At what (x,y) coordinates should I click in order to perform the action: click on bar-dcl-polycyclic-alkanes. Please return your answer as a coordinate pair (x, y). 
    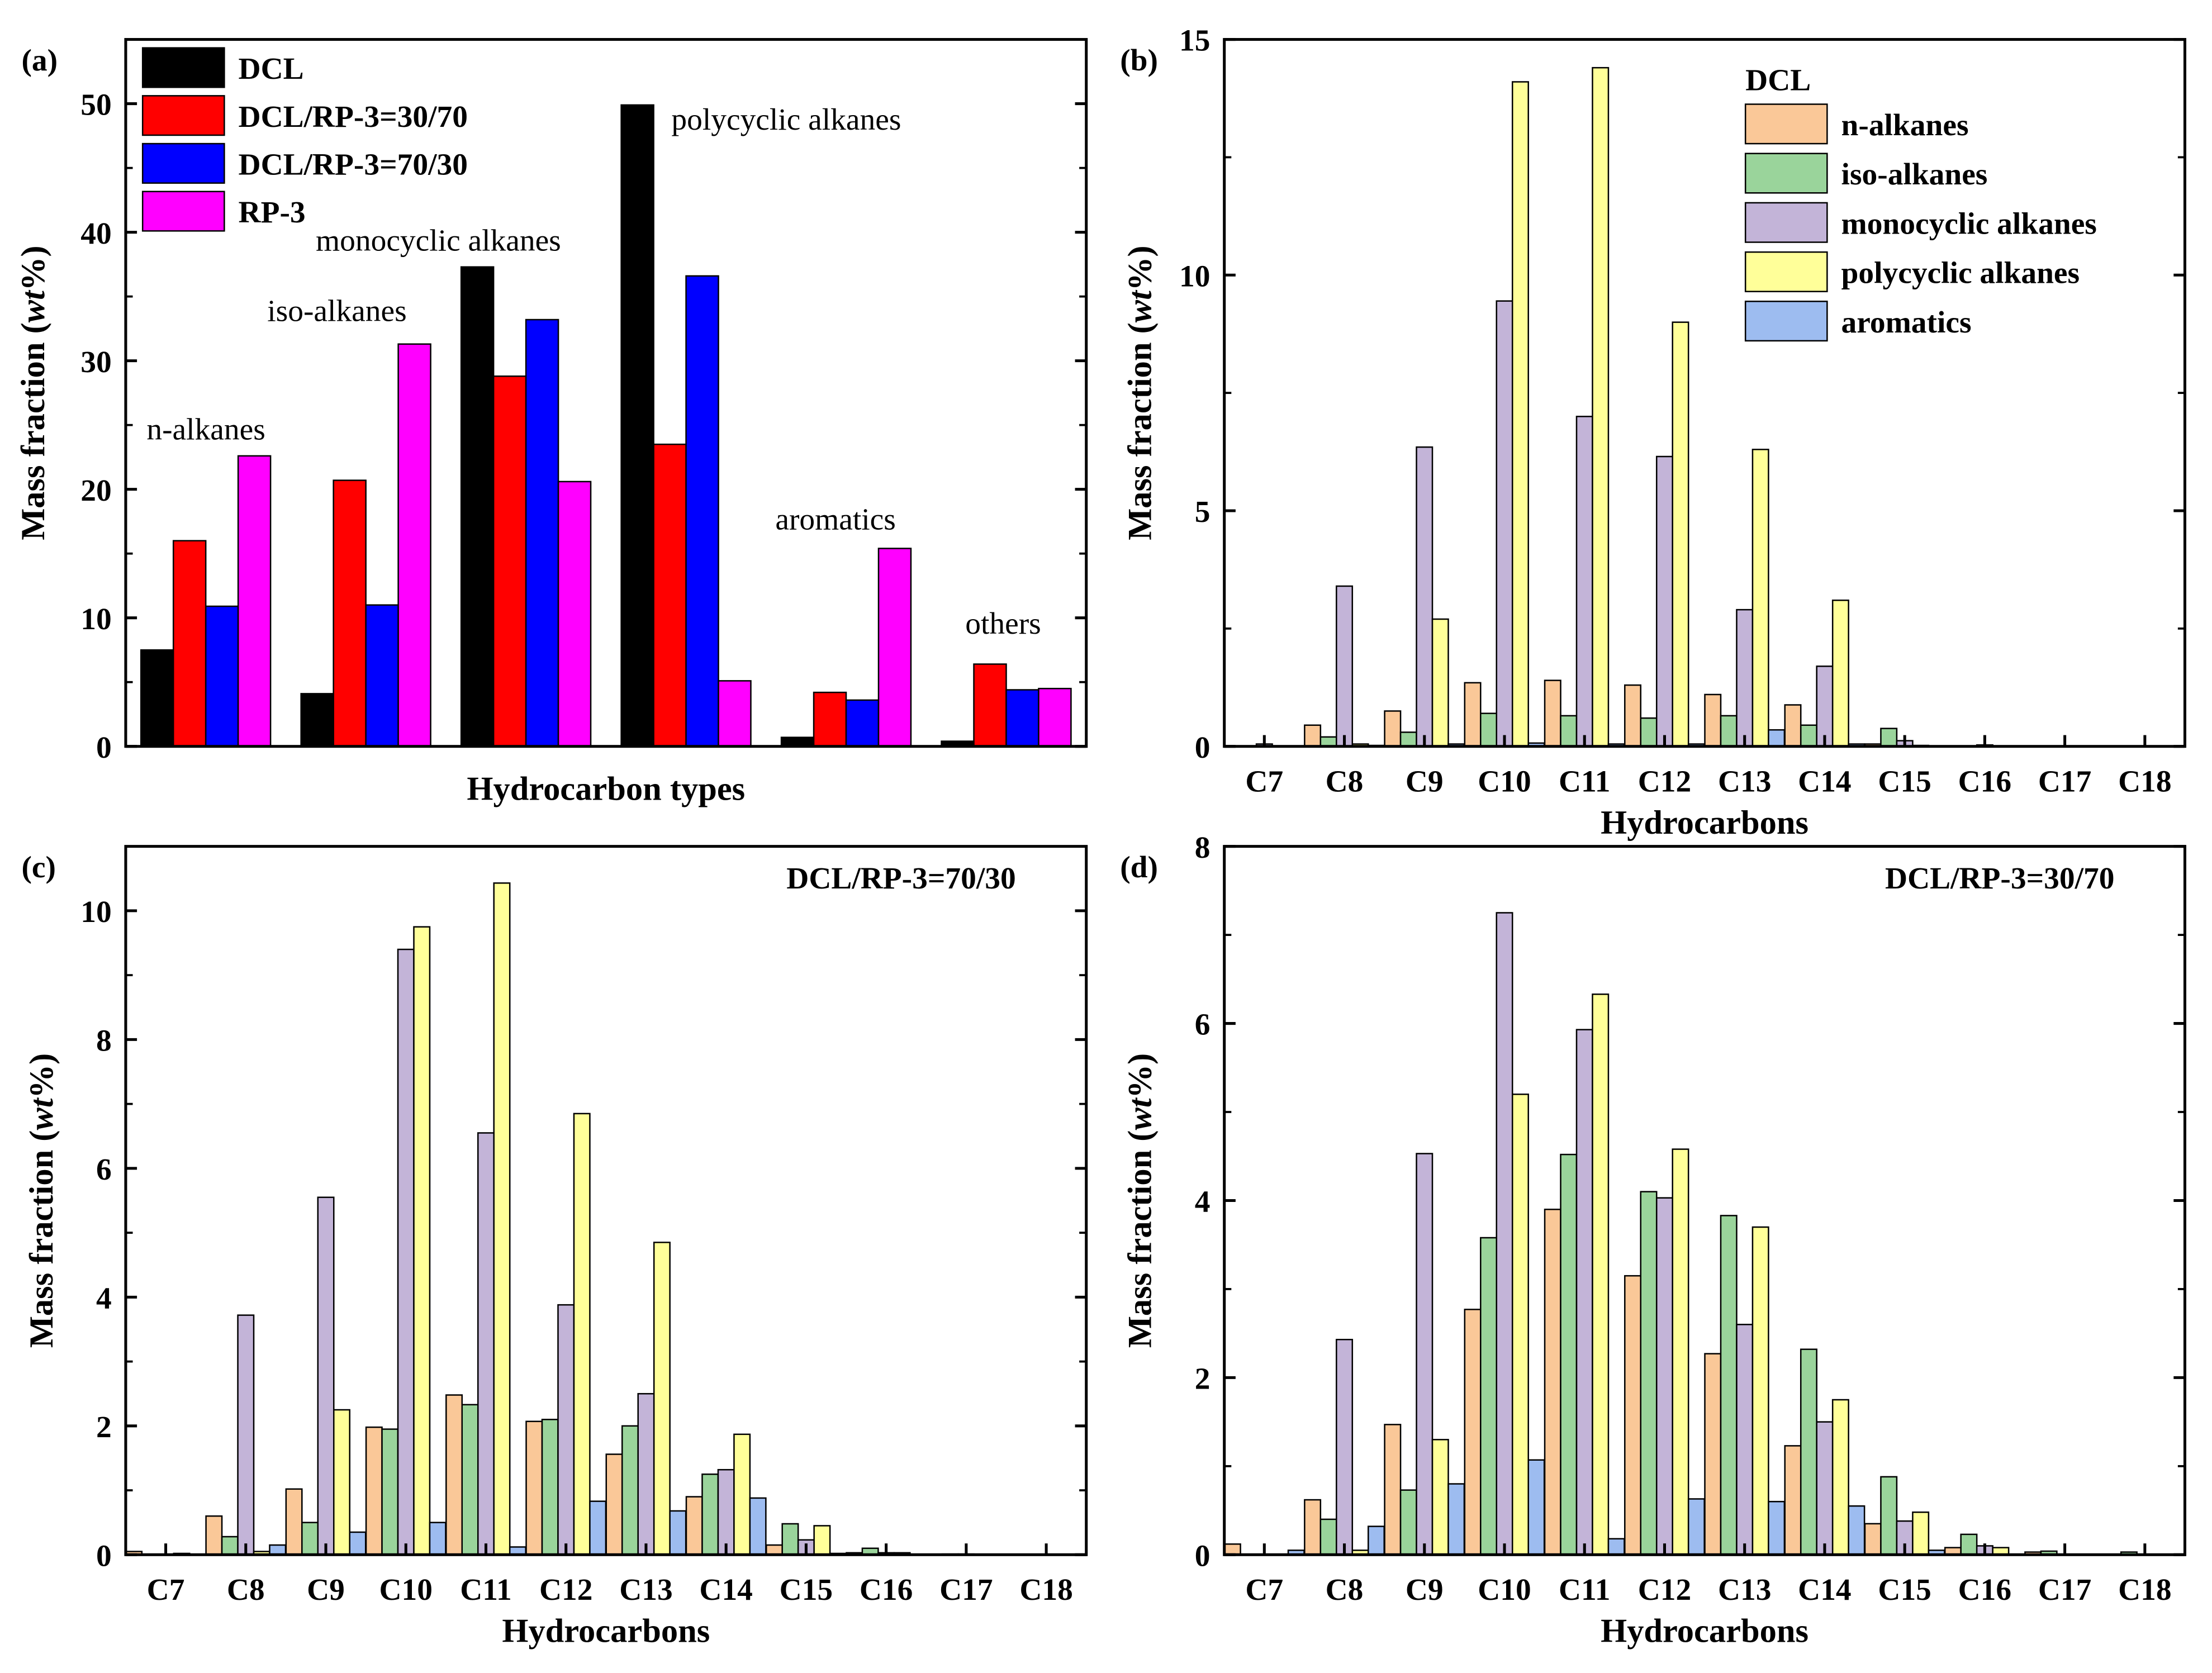
    Looking at the image, I should click on (637, 425).